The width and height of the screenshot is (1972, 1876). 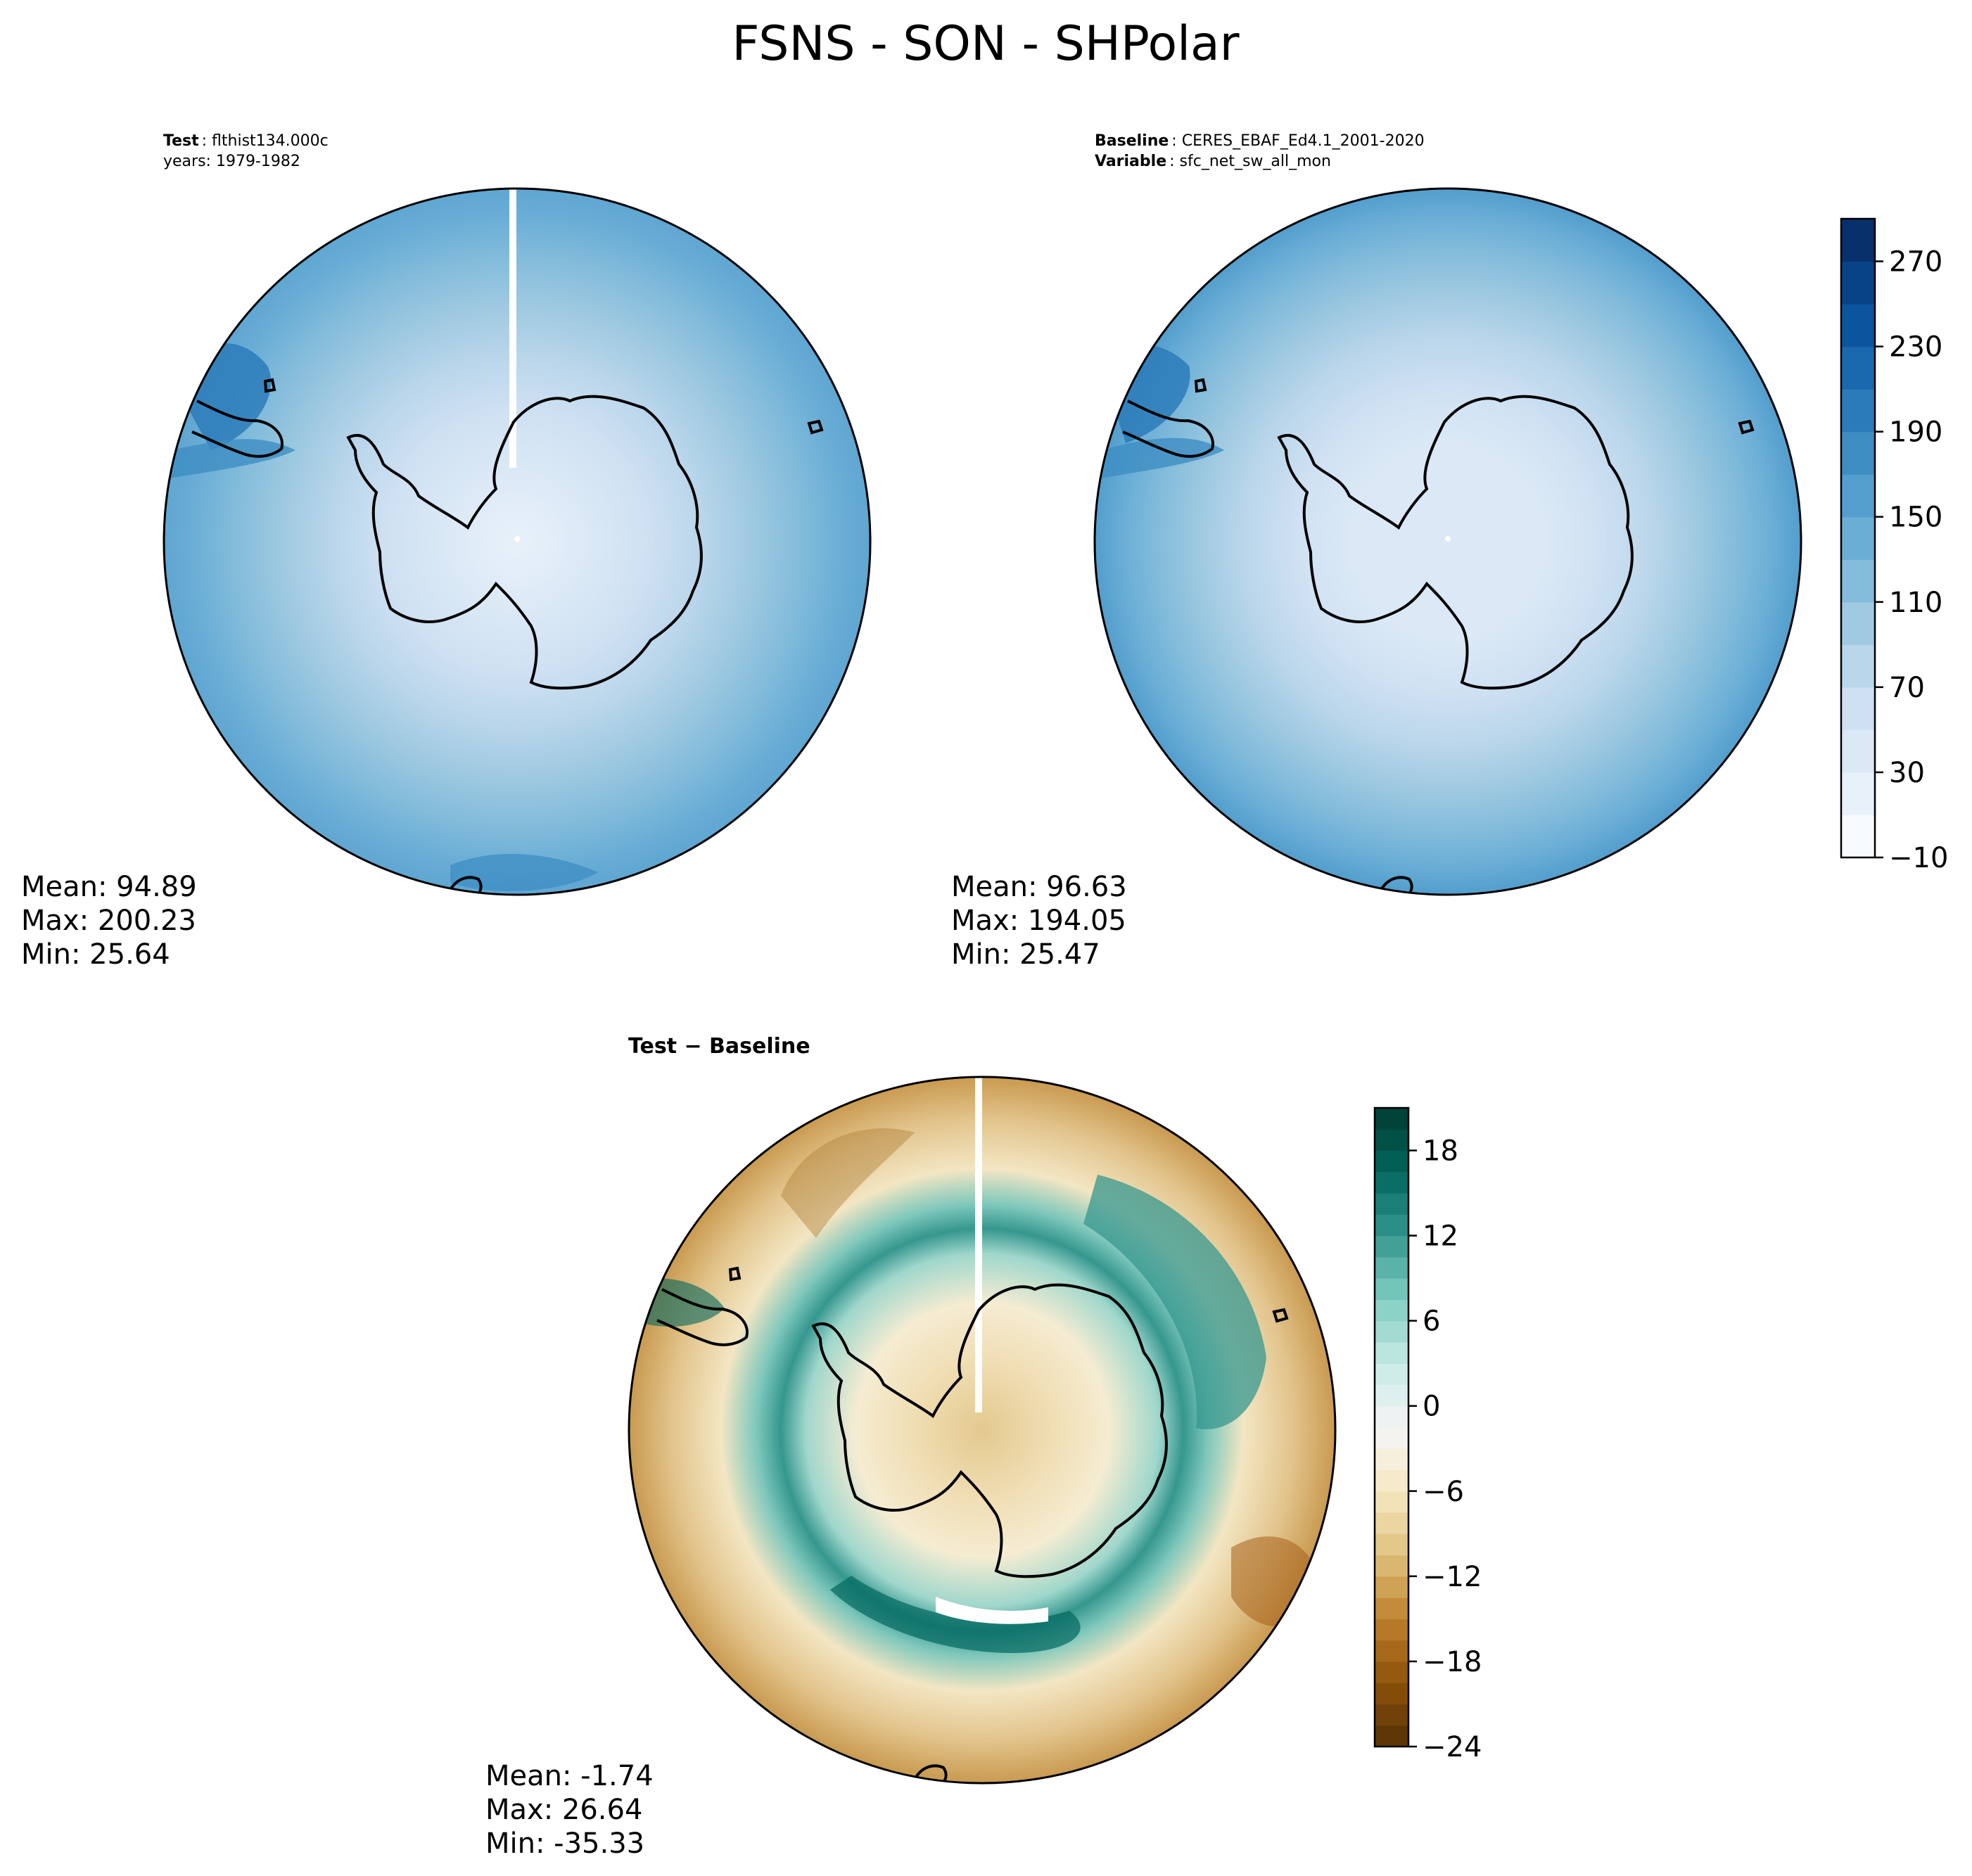 What do you see at coordinates (232, 161) in the screenshot?
I see `panel-test-header-2: years: 1979-1982` at bounding box center [232, 161].